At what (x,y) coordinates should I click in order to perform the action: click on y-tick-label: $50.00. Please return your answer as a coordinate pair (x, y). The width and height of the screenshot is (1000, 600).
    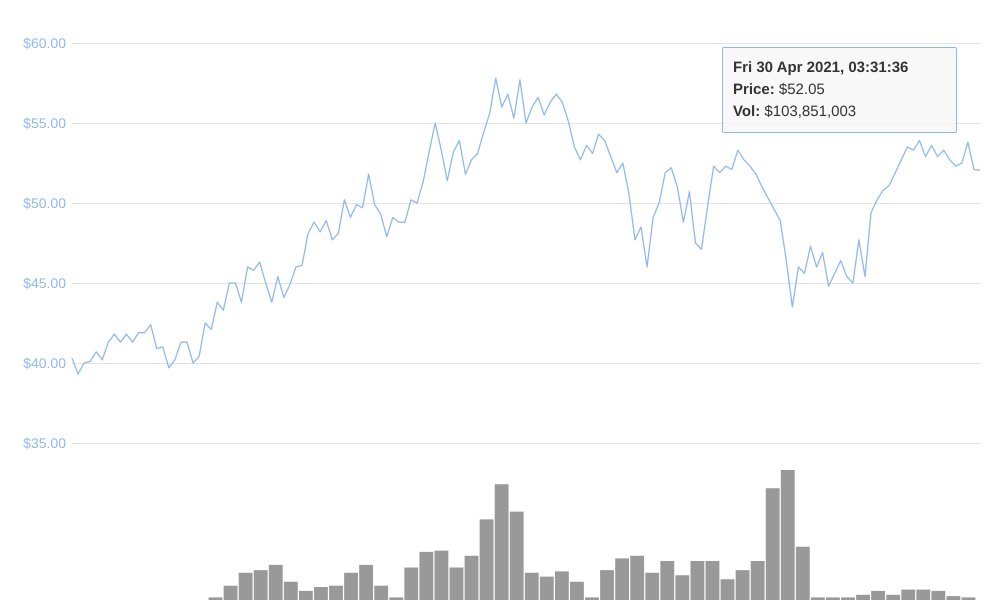
    Looking at the image, I should click on (44, 203).